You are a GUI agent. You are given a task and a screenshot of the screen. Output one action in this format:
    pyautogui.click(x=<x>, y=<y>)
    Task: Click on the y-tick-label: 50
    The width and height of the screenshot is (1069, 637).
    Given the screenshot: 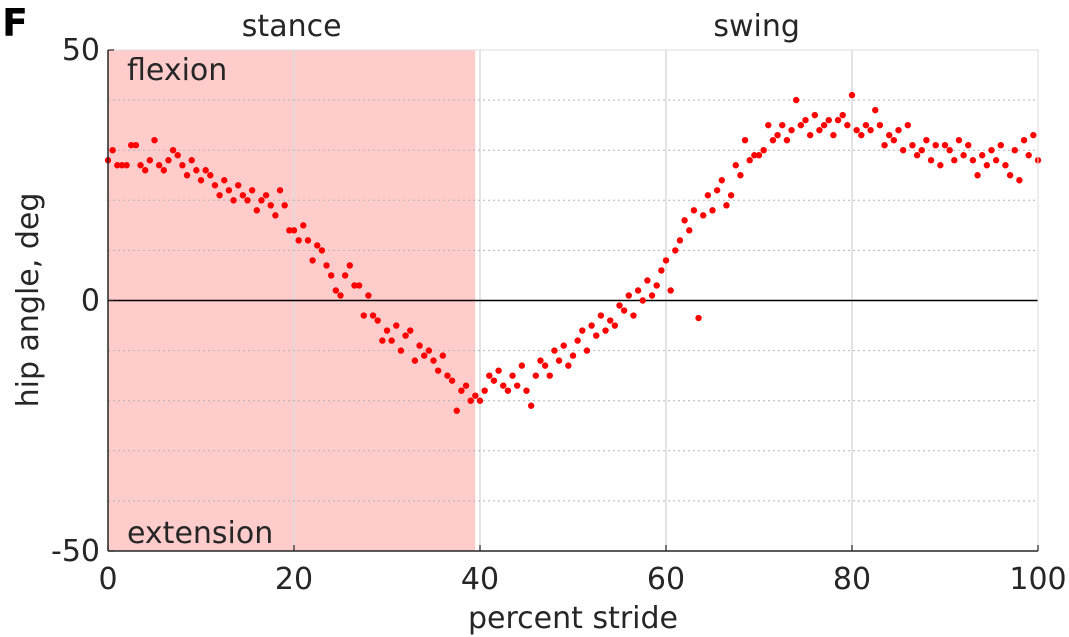 What is the action you would take?
    pyautogui.click(x=81, y=50)
    